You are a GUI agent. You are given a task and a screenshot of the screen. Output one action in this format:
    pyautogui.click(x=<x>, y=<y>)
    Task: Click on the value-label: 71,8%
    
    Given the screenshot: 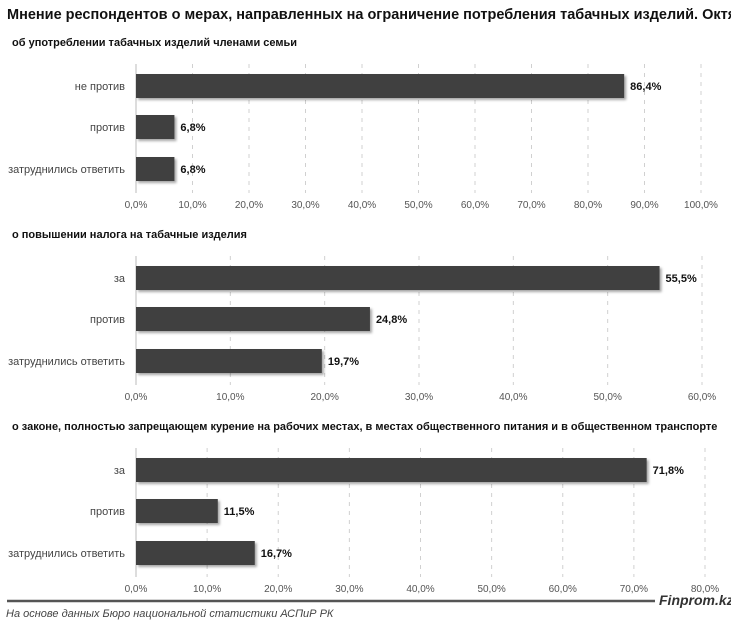 What is the action you would take?
    pyautogui.click(x=668, y=471)
    